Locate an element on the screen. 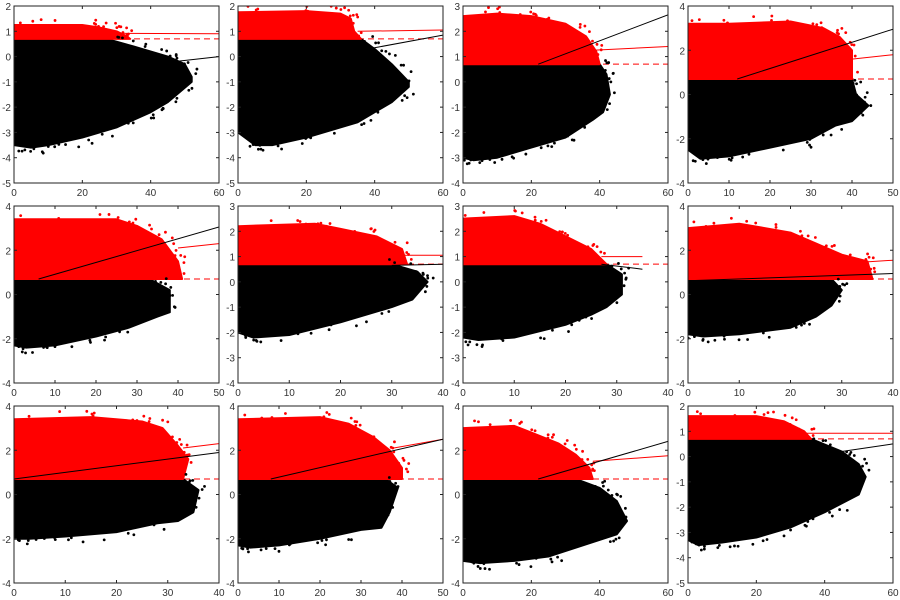 Image resolution: width=900 pixels, height=600 pixels. x-tick-label: 50 is located at coordinates (219, 393).